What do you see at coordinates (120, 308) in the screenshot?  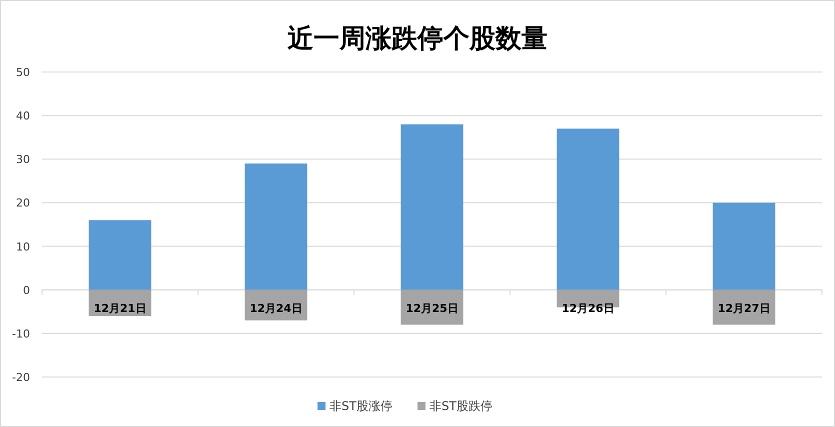 I see `x-tick-label: 12月21日` at bounding box center [120, 308].